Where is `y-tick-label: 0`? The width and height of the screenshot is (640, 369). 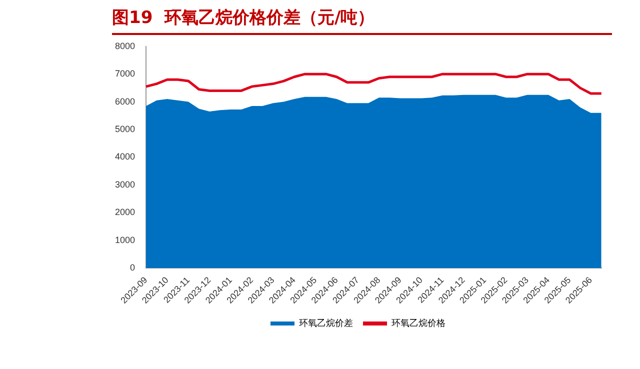
y-tick-label: 0 is located at coordinates (133, 267).